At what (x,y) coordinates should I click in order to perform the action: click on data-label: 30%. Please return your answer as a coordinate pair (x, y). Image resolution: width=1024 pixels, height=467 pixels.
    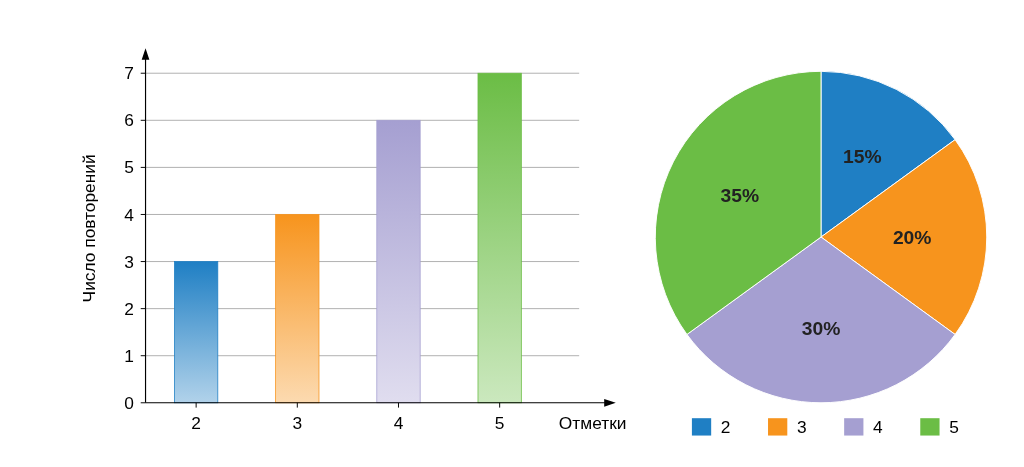
    Looking at the image, I should click on (821, 328).